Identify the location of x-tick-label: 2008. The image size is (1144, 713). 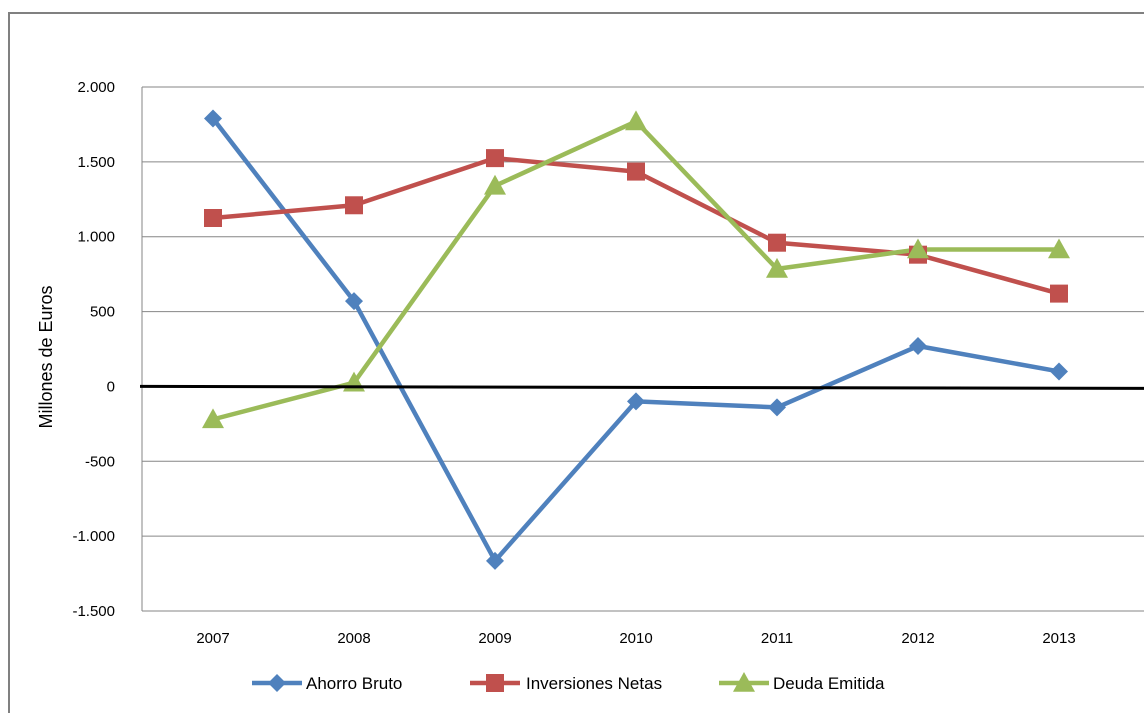
(353, 638).